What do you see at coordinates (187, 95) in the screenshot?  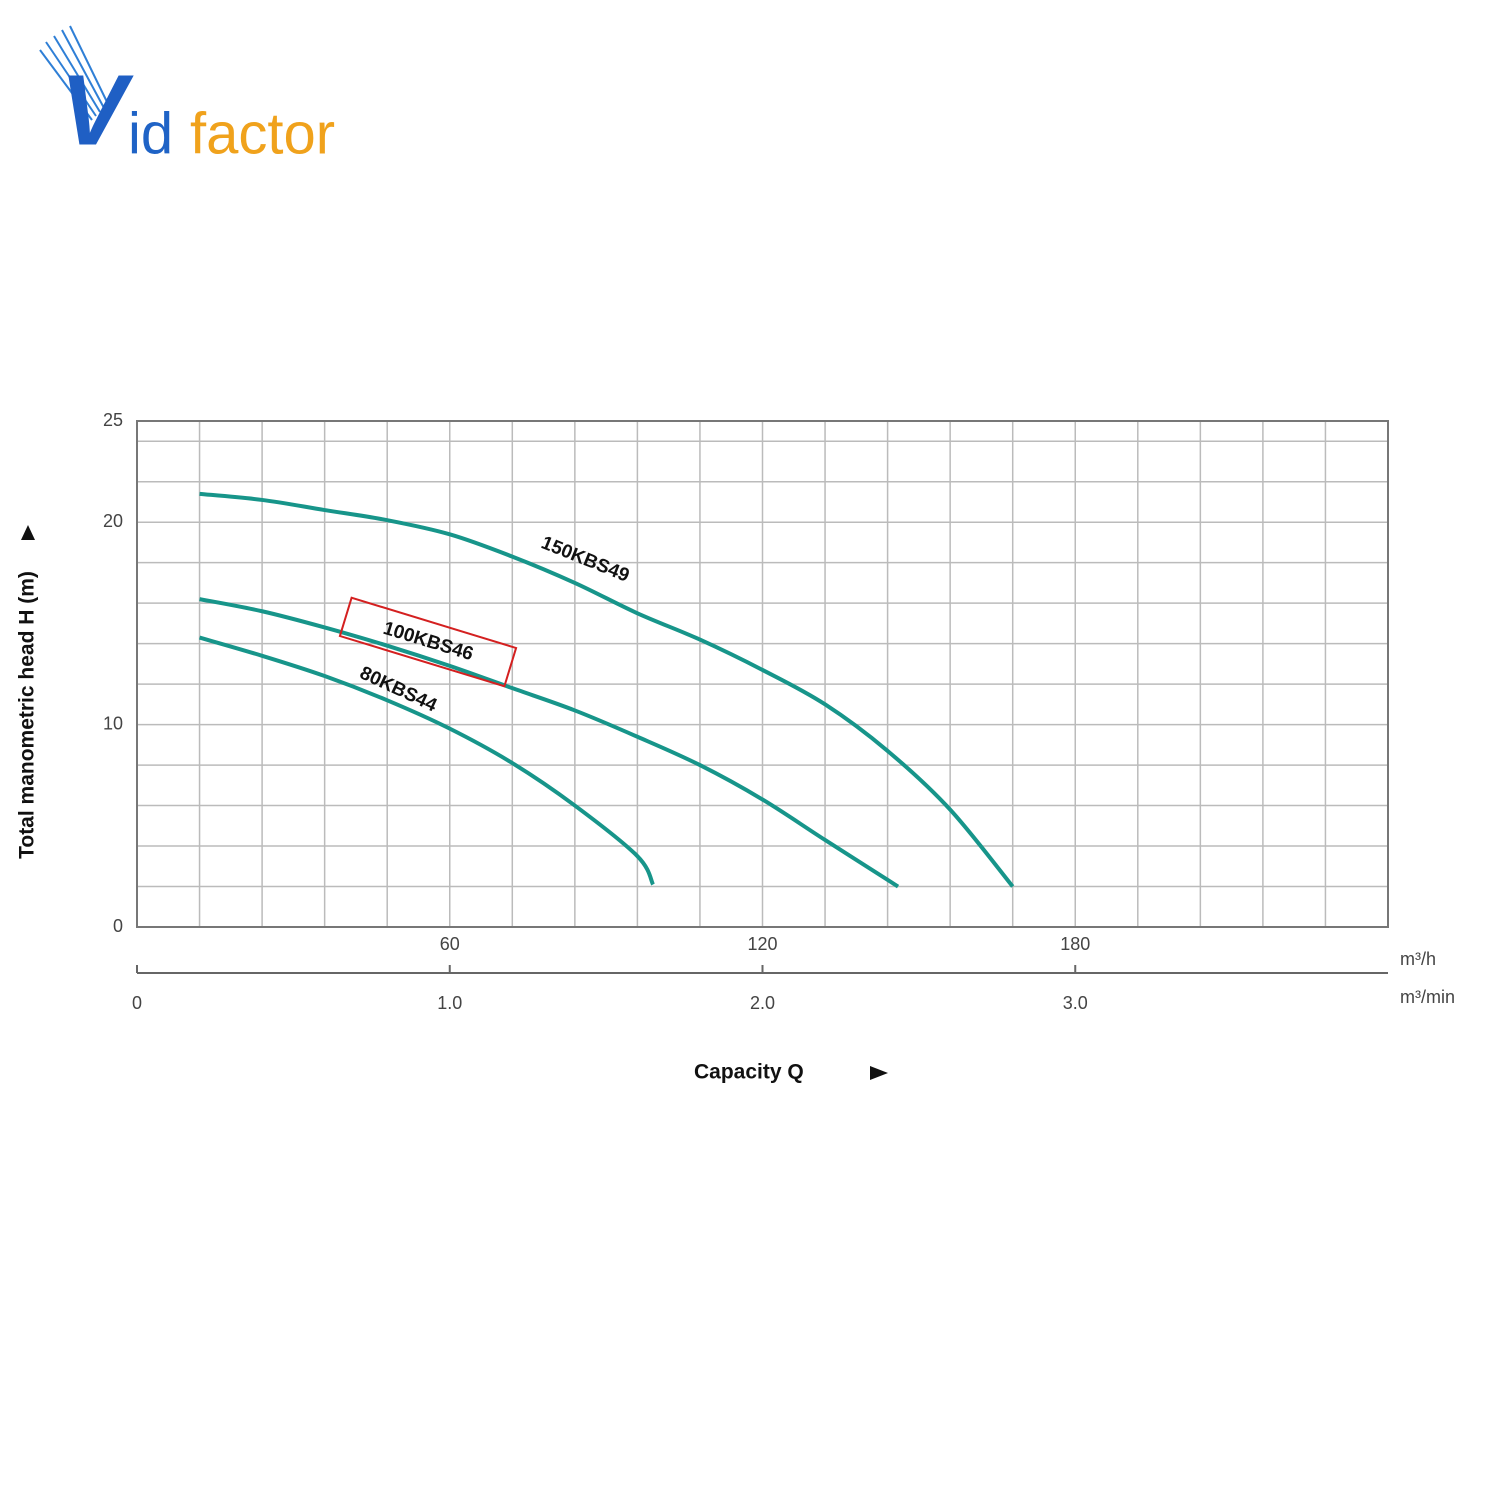 I see `logo: V id factor` at bounding box center [187, 95].